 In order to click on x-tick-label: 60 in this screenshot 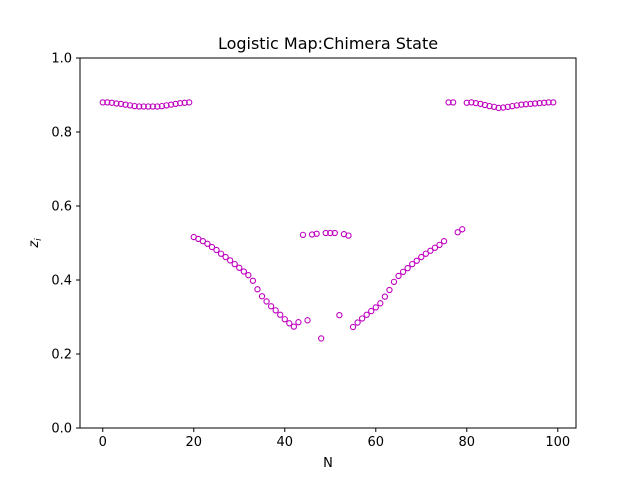, I will do `click(376, 442)`.